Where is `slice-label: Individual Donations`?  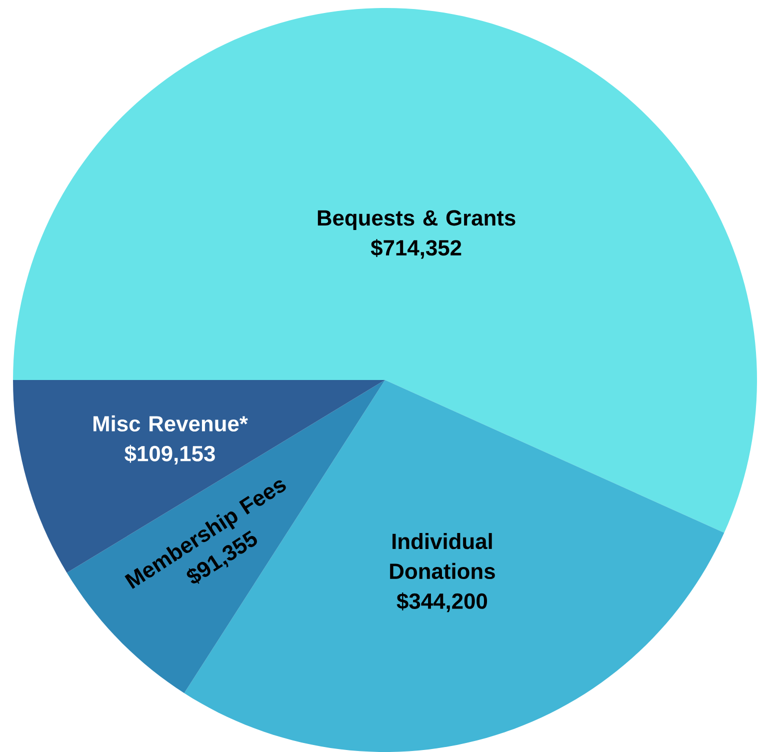
slice-label: Individual Donations is located at coordinates (442, 556).